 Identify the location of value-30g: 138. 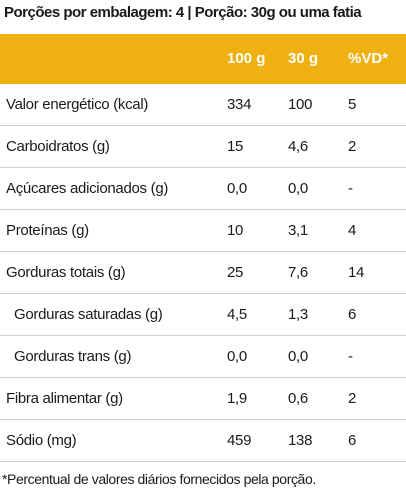
(300, 440).